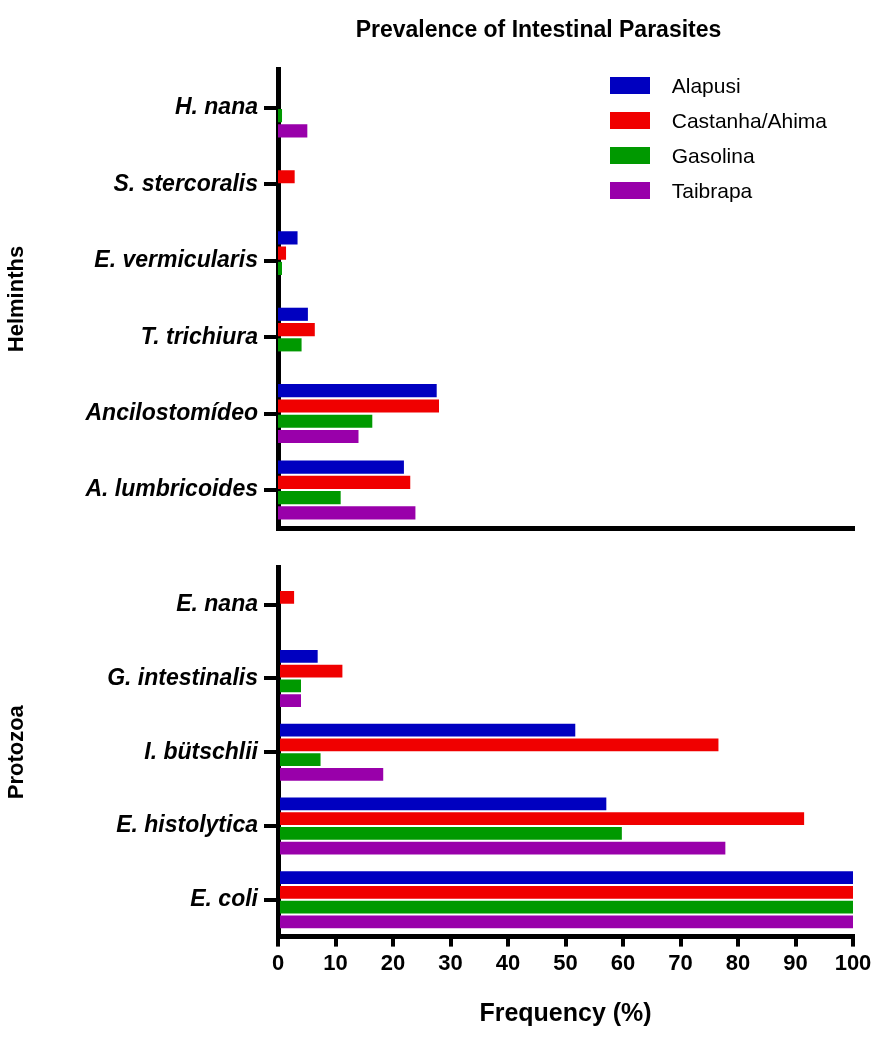  I want to click on legend-label: Taibrapa, so click(712, 190).